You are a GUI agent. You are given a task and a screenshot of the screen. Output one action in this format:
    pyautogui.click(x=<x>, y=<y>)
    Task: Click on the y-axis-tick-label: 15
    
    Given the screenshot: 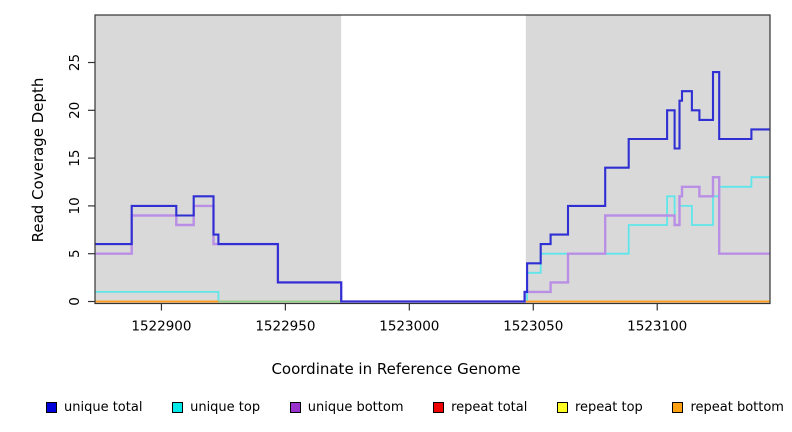 What is the action you would take?
    pyautogui.click(x=75, y=158)
    